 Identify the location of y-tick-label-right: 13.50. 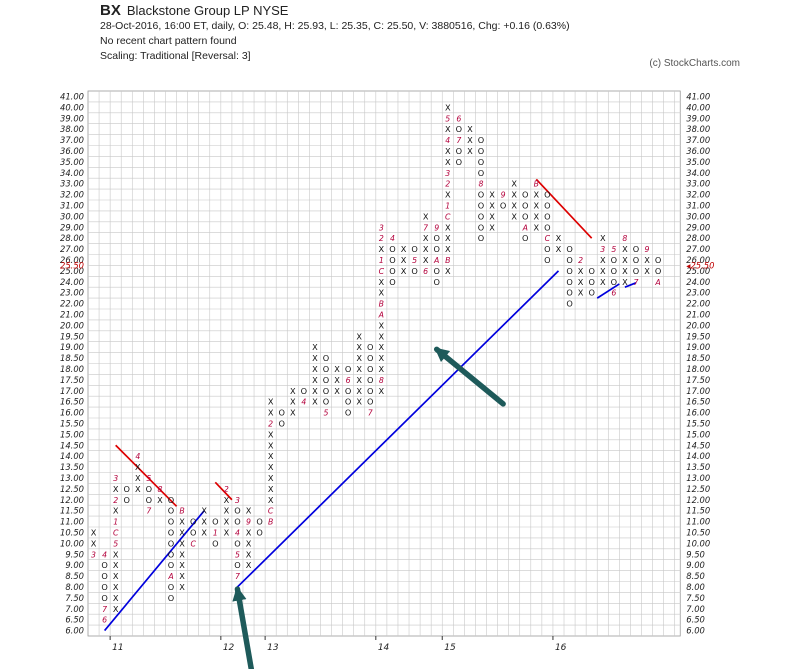
(698, 467).